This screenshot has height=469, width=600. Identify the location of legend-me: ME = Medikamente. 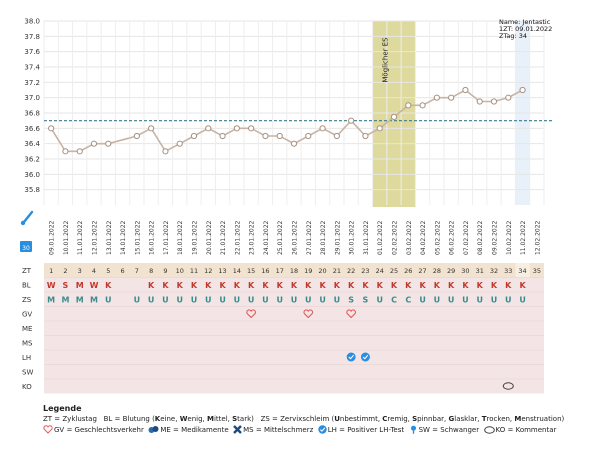
(194, 430).